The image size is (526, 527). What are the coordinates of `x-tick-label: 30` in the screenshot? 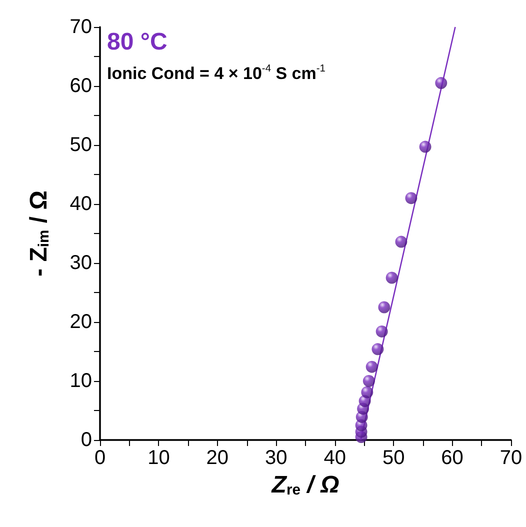 It's located at (276, 458).